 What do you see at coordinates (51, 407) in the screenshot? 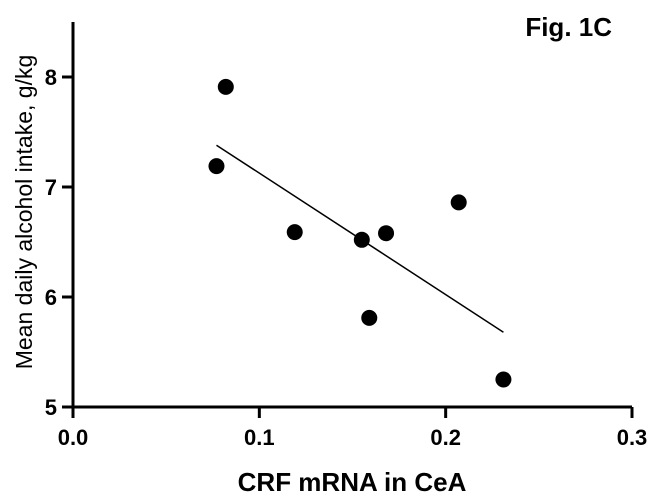
I see `y-tick-label: 5` at bounding box center [51, 407].